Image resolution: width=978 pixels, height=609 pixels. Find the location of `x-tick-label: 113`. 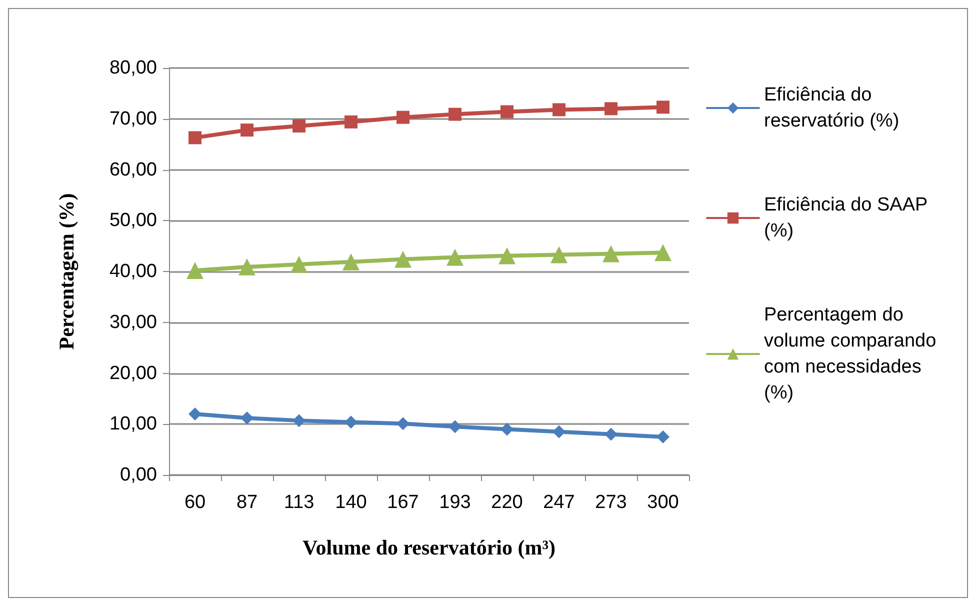

x-tick-label: 113 is located at coordinates (299, 502).